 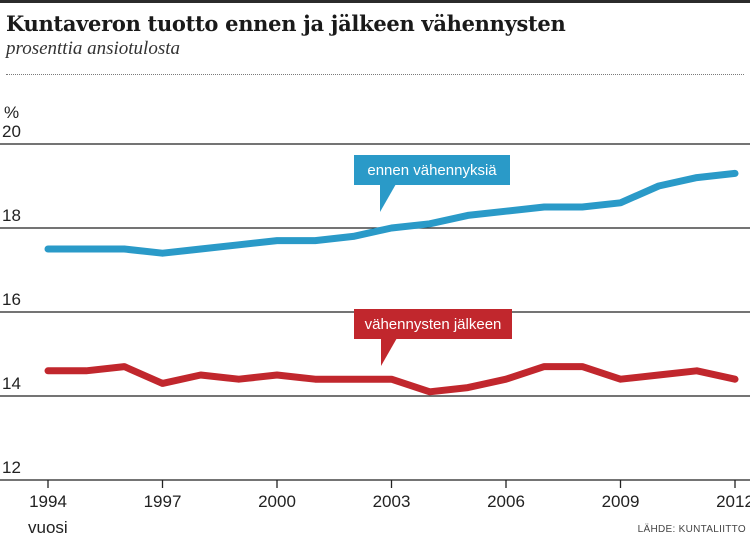 I want to click on callout-ennen-box, so click(x=432, y=170).